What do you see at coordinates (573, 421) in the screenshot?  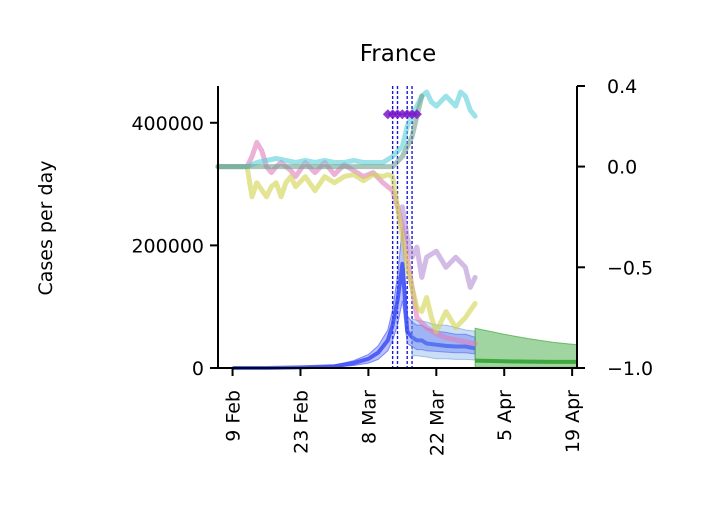 I see `x-tick-label: 19 Apr` at bounding box center [573, 421].